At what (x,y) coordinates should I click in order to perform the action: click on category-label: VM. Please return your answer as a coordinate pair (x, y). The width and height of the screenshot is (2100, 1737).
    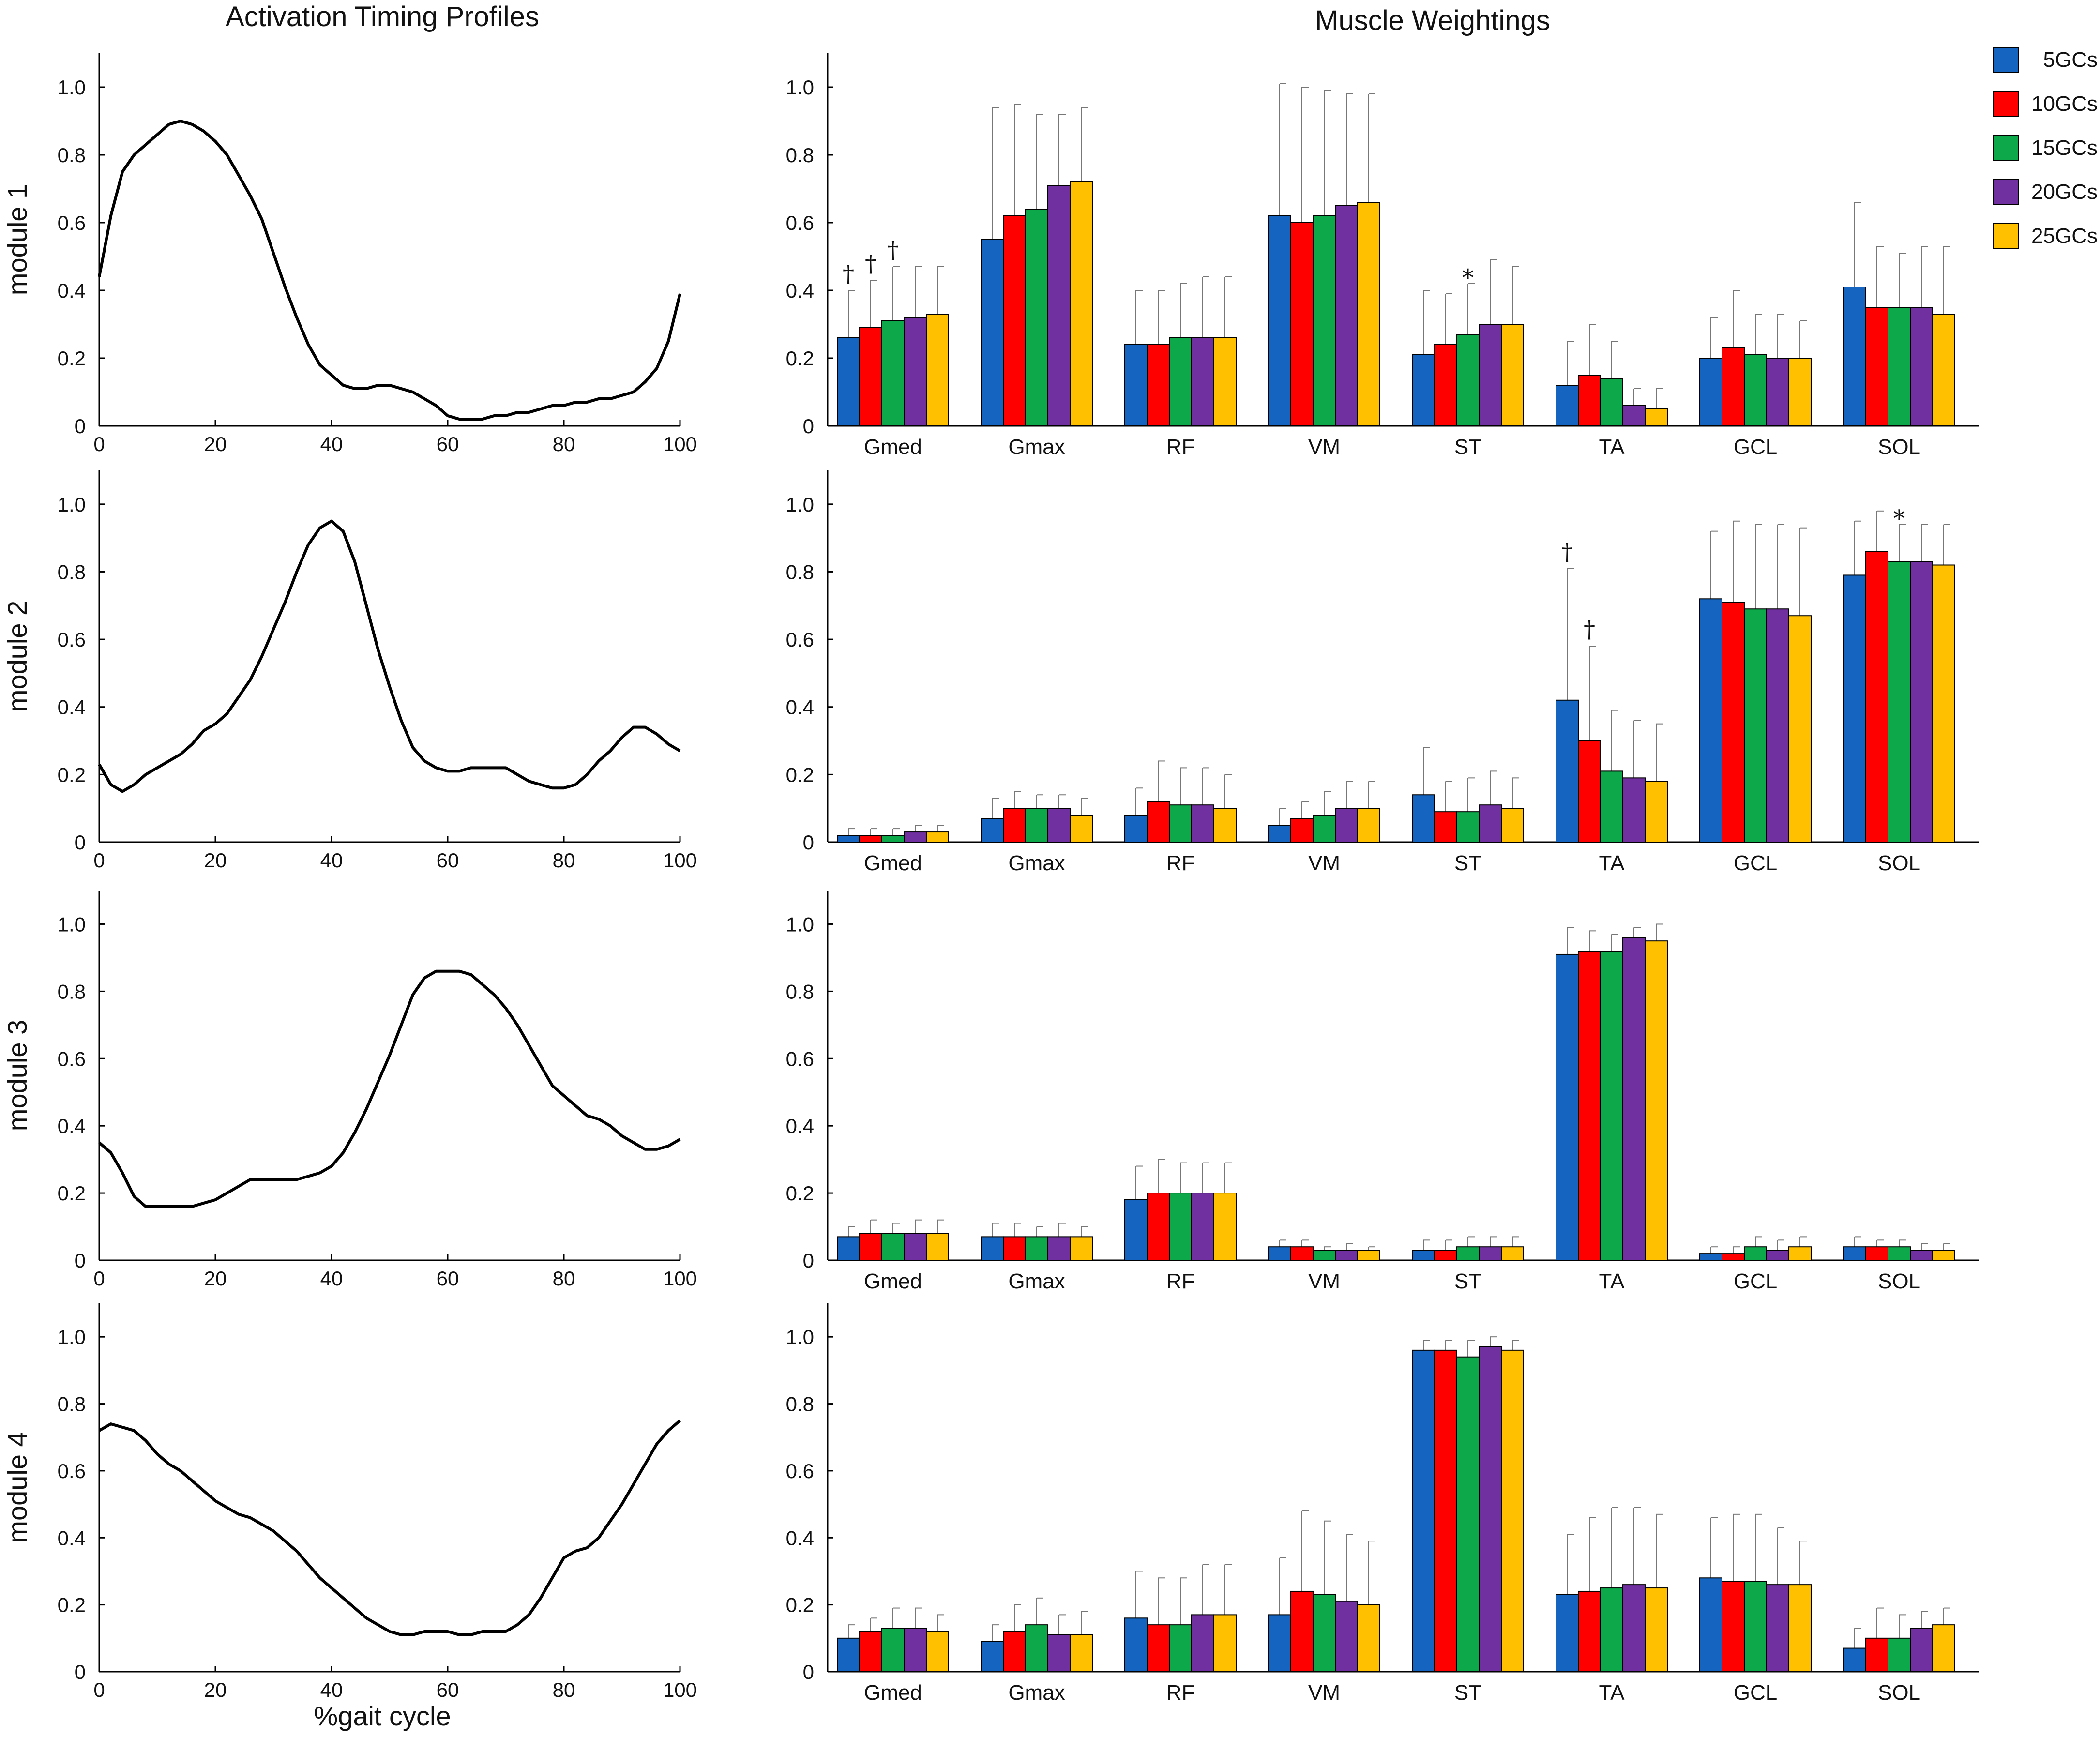
    Looking at the image, I should click on (1324, 863).